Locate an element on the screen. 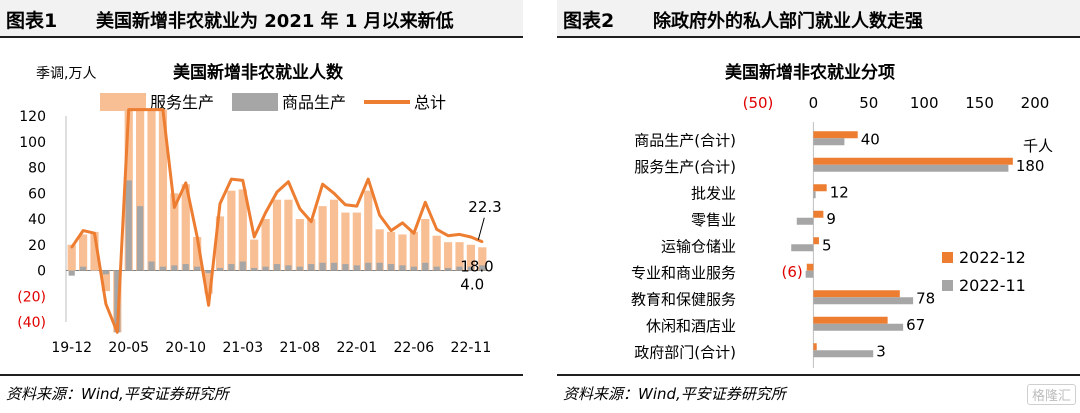  legend-label-2022-11: 2022-11 is located at coordinates (992, 285).